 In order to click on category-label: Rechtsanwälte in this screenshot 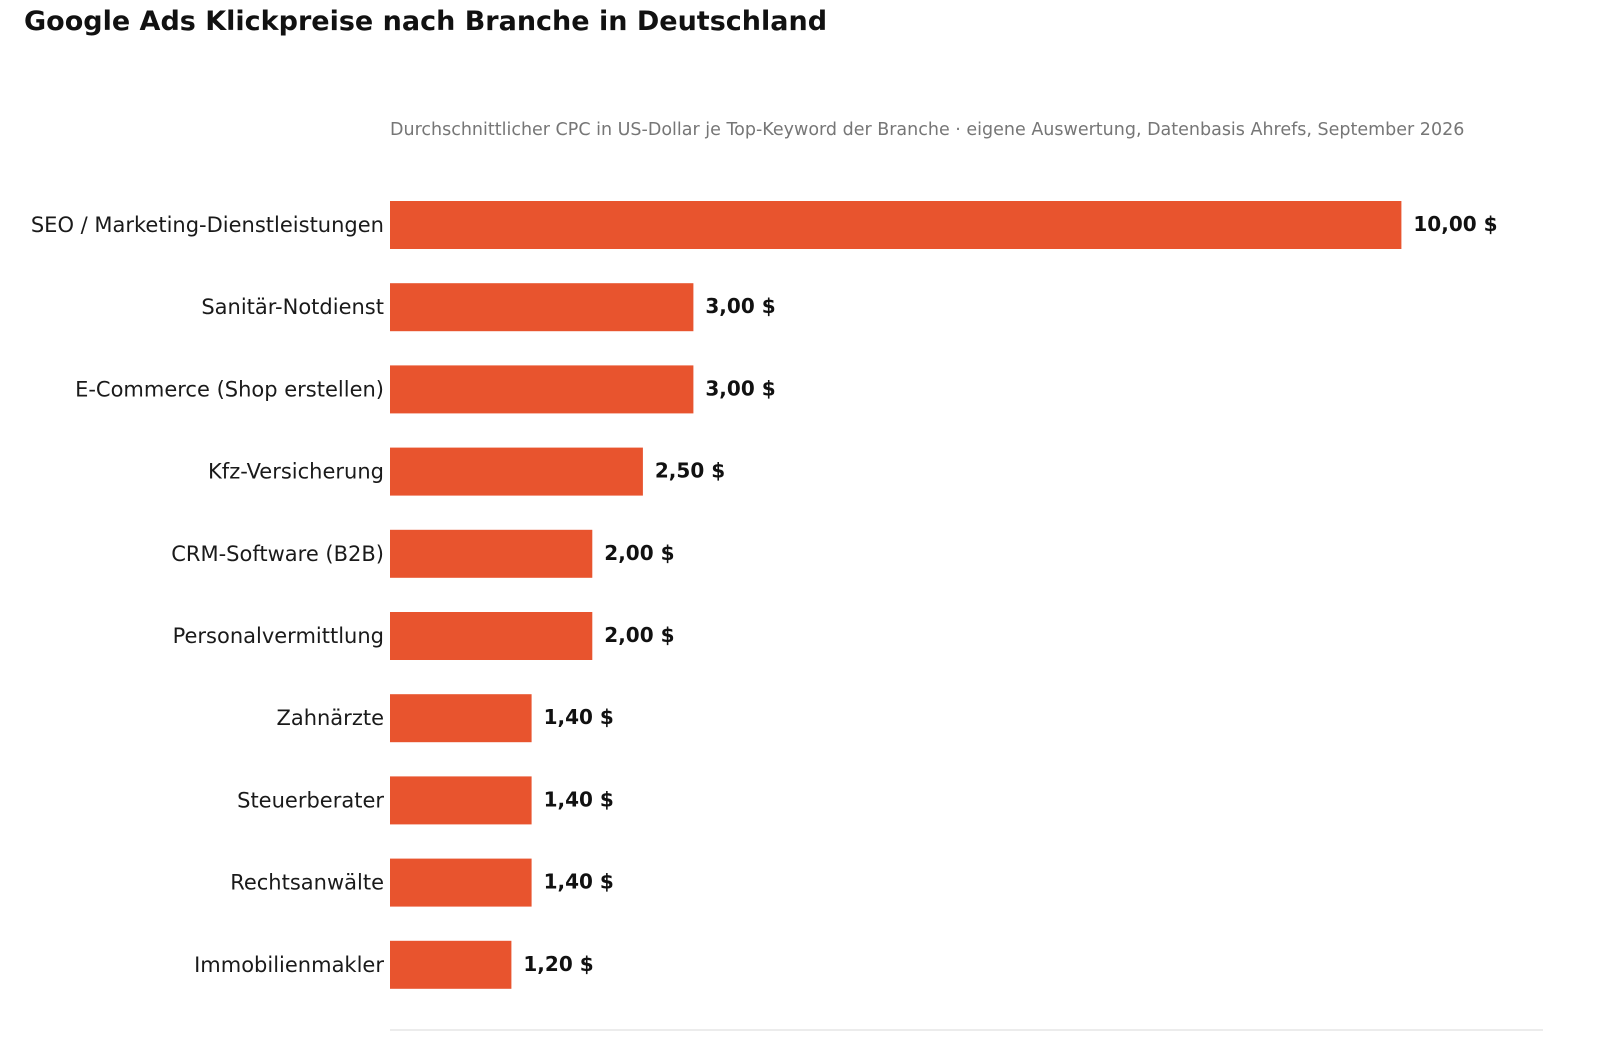, I will do `click(307, 883)`.